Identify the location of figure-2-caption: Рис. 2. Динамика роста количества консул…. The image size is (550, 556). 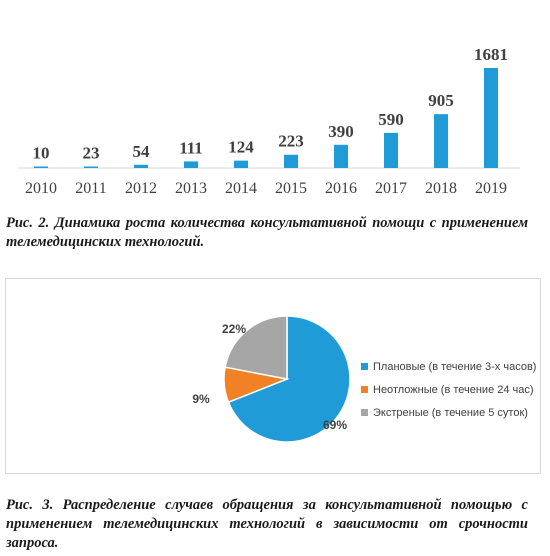
(267, 232).